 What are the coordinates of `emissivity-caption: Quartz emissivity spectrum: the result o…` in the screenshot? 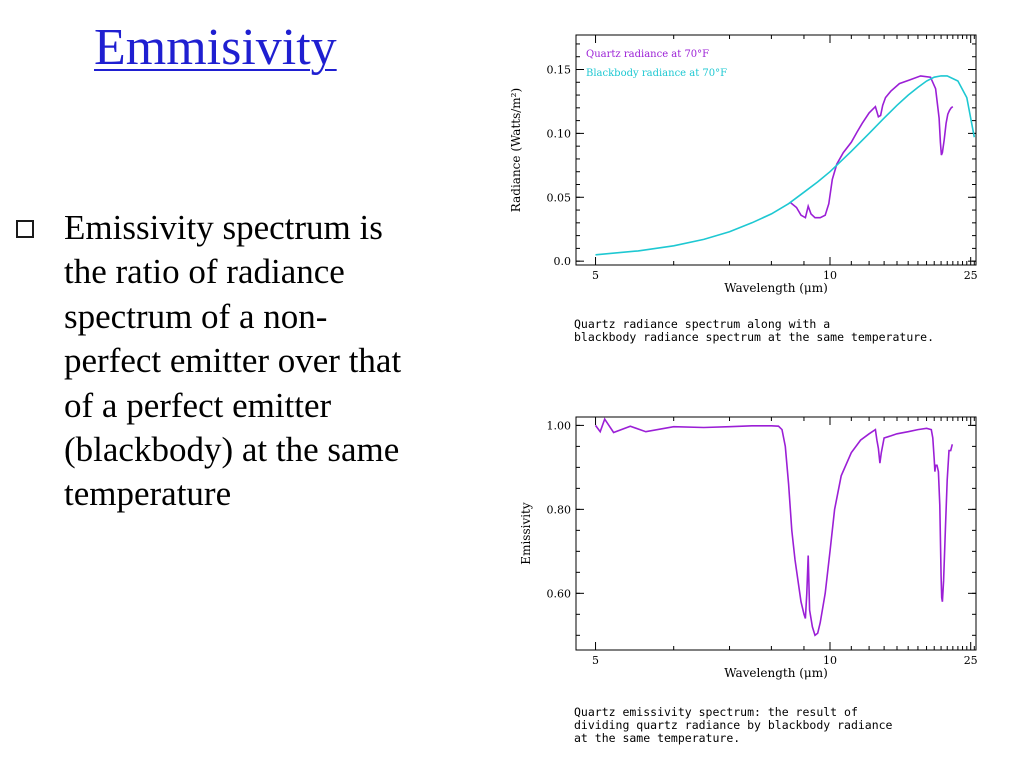 It's located at (733, 725).